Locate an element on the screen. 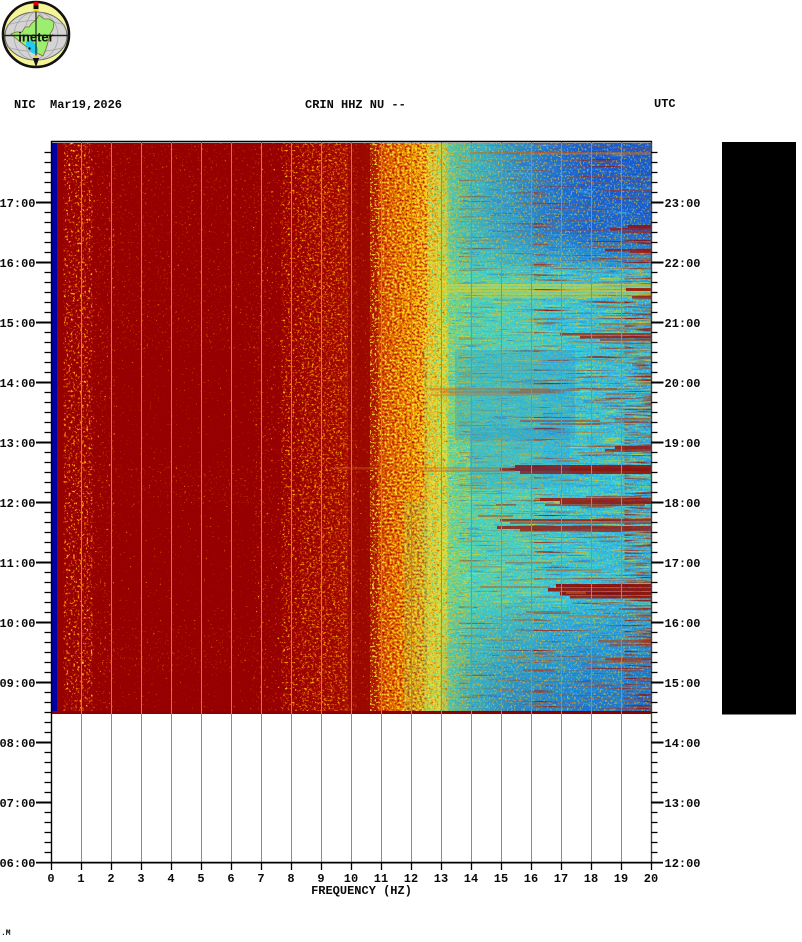  svg-text: 15 is located at coordinates (501, 879).